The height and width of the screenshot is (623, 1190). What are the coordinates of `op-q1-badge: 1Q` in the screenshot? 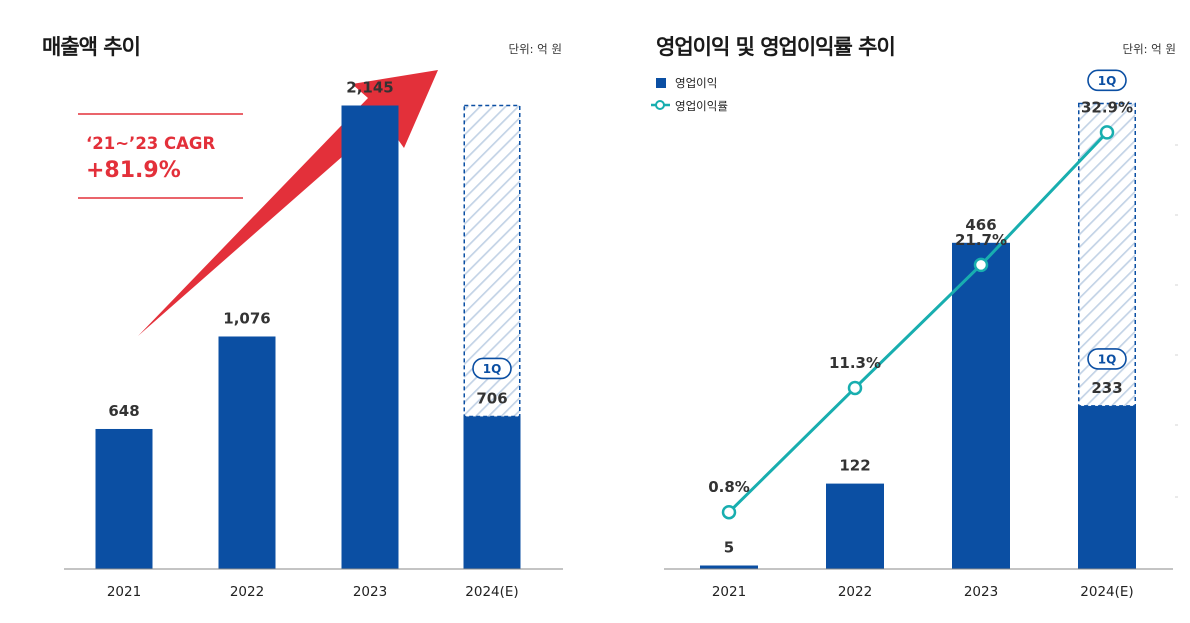 It's located at (1107, 359).